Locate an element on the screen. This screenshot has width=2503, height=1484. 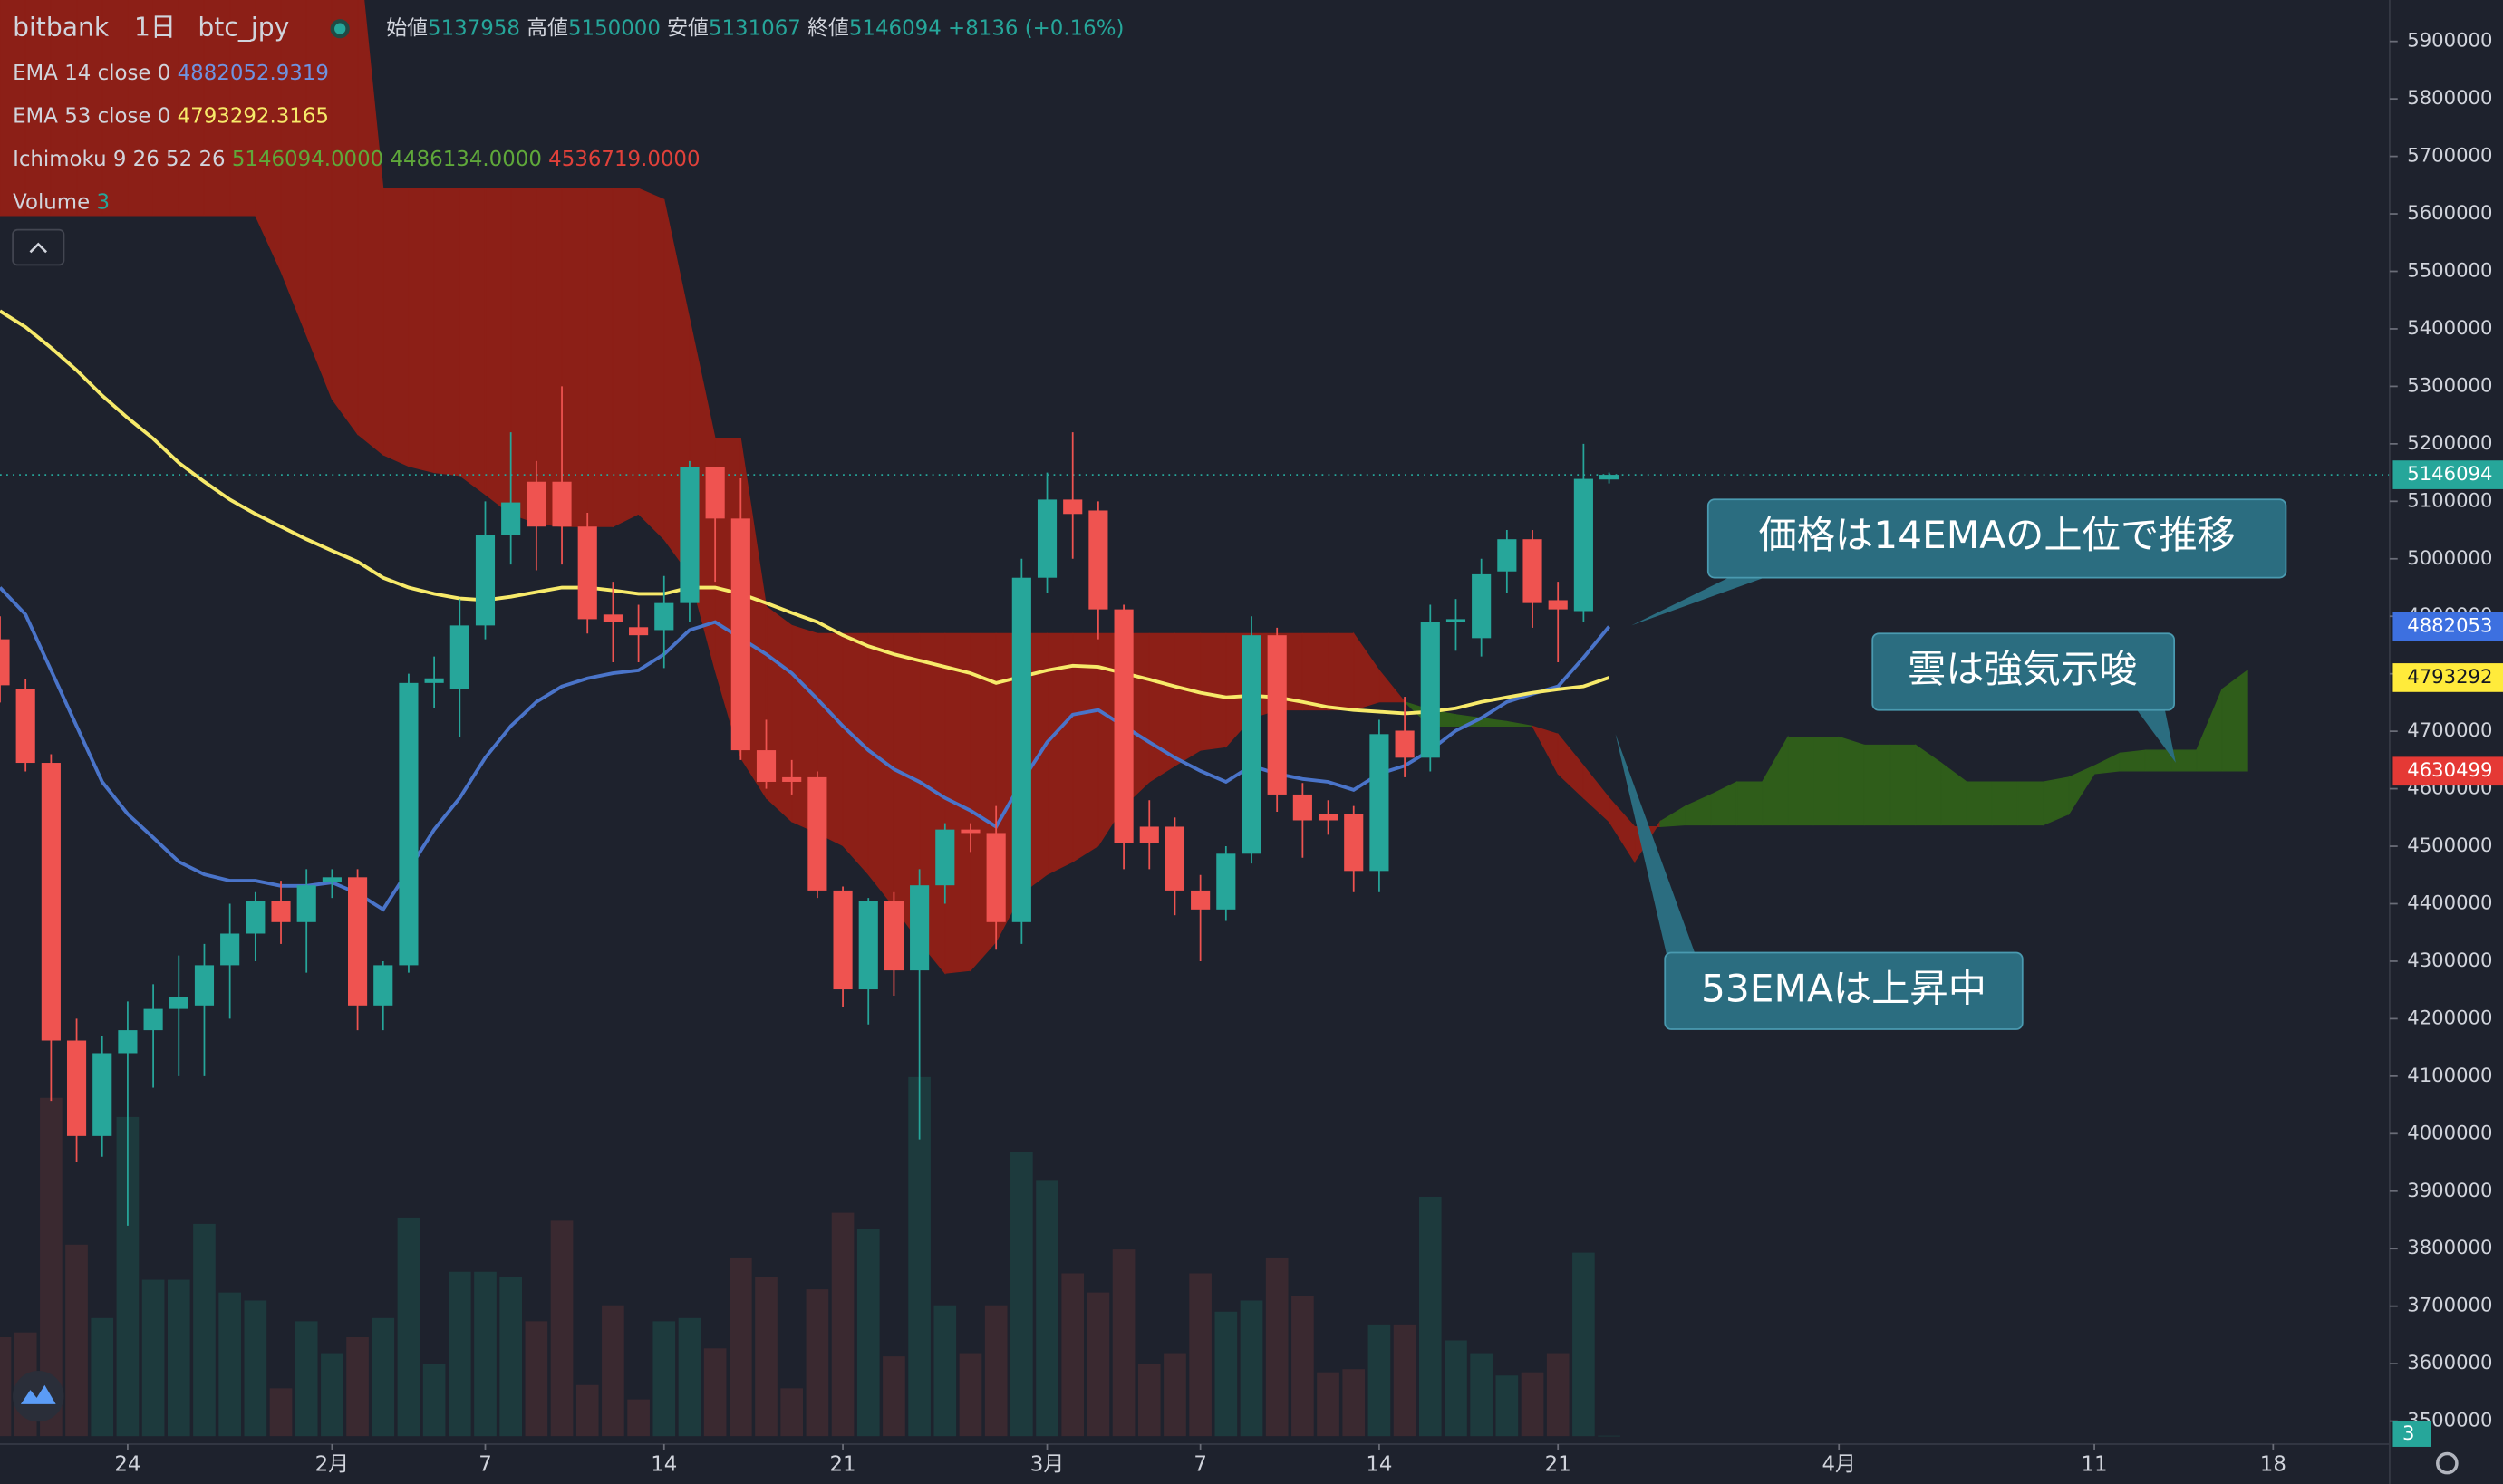
settings-button is located at coordinates (2447, 1463).